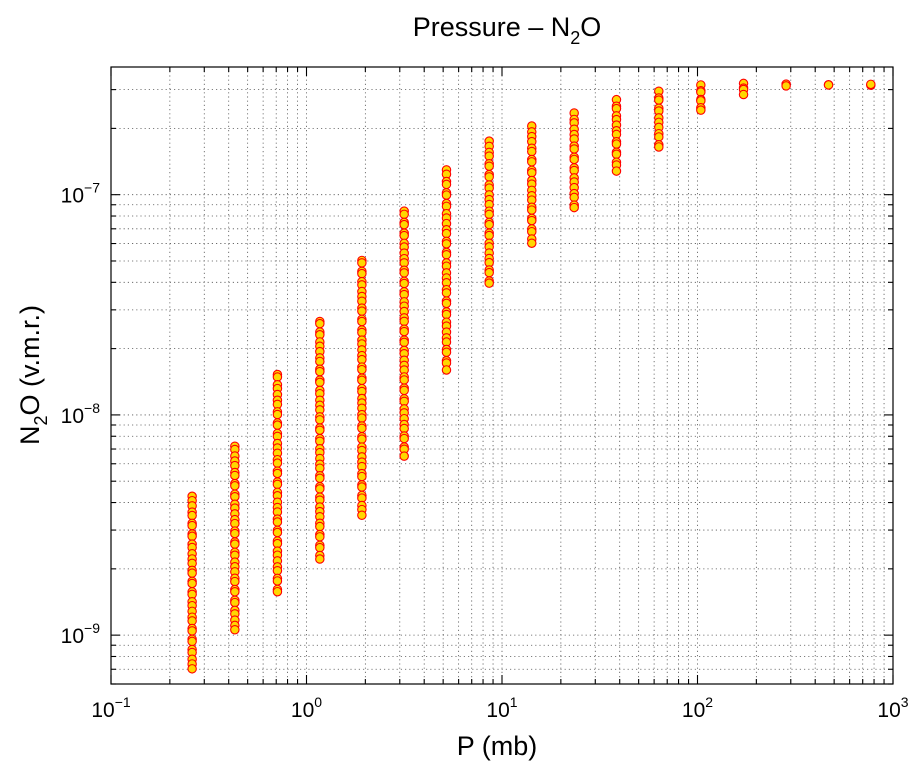 This screenshot has height=762, width=909. I want to click on y-tick-label-exp: −7, so click(92, 188).